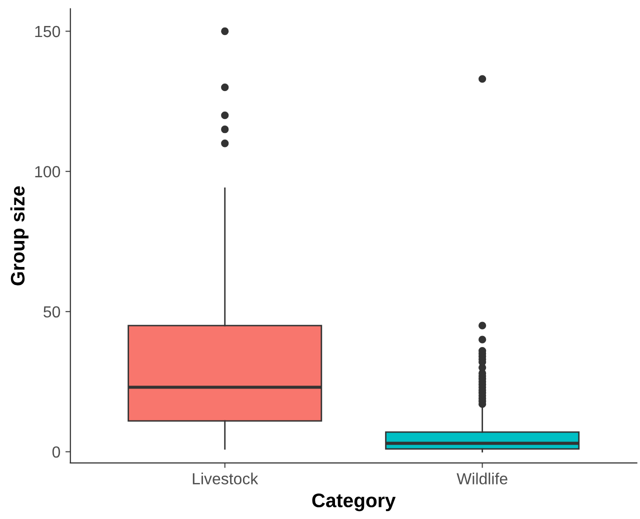 The height and width of the screenshot is (519, 640). What do you see at coordinates (225, 478) in the screenshot?
I see `x-tick-label: Livestock` at bounding box center [225, 478].